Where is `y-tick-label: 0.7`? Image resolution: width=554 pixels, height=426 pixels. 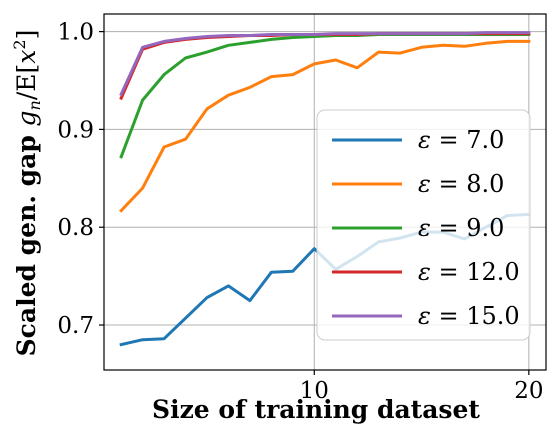
y-tick-label: 0.7 is located at coordinates (75, 326).